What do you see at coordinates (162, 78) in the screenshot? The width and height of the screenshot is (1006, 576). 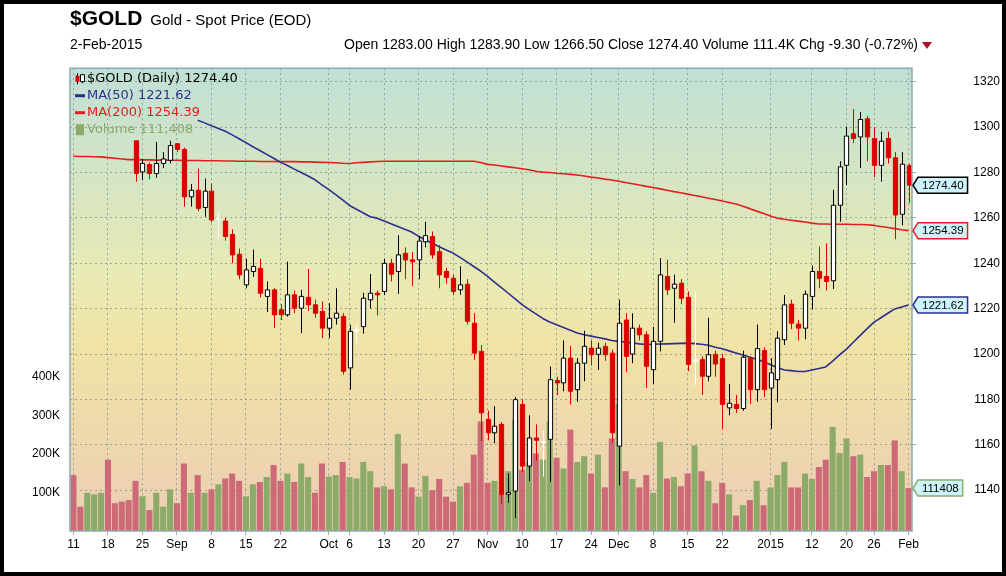 I see `legend-label: $GOLD (Daily) 1274.40` at bounding box center [162, 78].